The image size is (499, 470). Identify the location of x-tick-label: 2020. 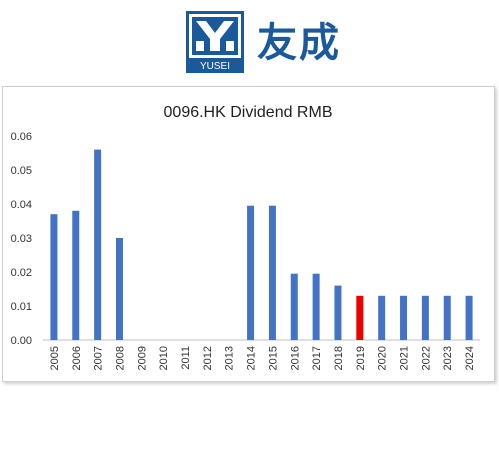
(383, 358).